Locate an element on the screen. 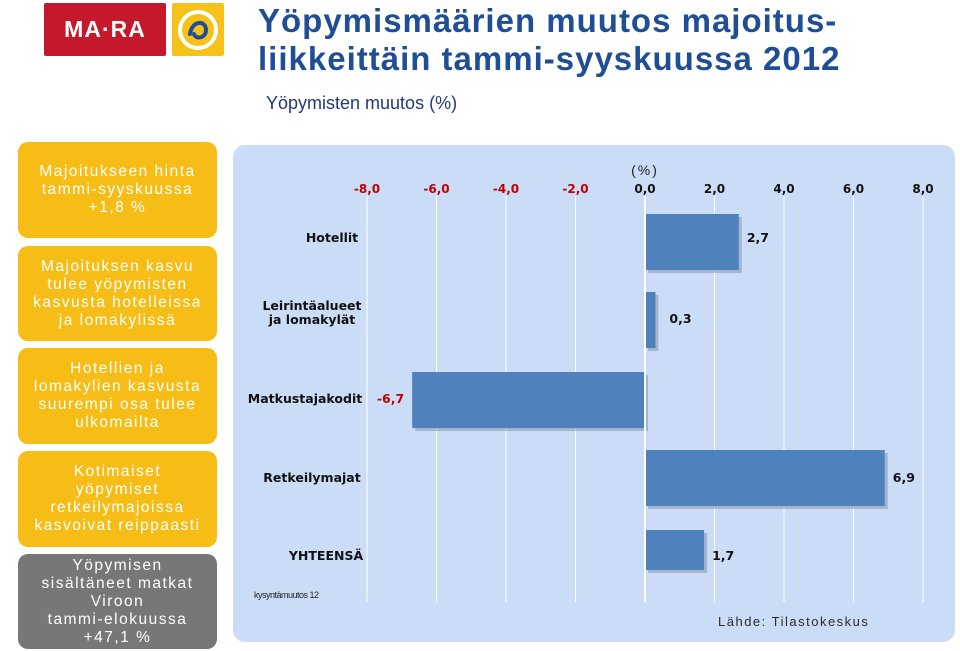 Image resolution: width=960 pixels, height=651 pixels. value-label: 0,3 is located at coordinates (680, 318).